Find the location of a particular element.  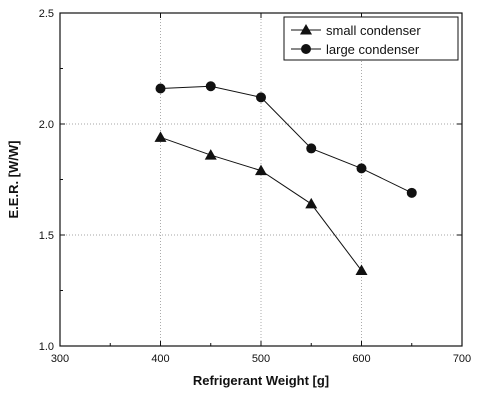

y-tick-label: 2.5 is located at coordinates (46, 14).